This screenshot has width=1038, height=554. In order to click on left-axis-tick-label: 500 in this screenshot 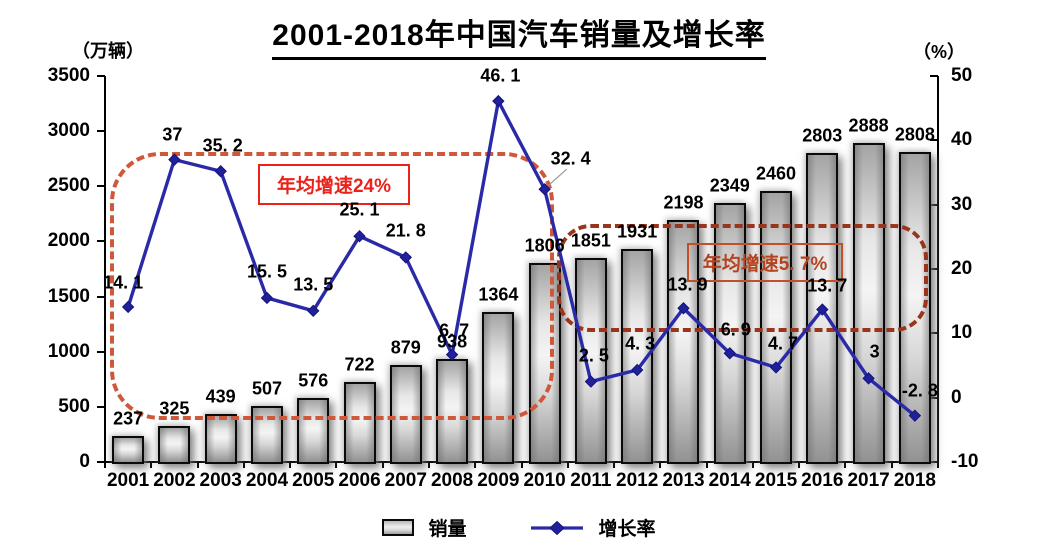, I will do `click(74, 406)`.